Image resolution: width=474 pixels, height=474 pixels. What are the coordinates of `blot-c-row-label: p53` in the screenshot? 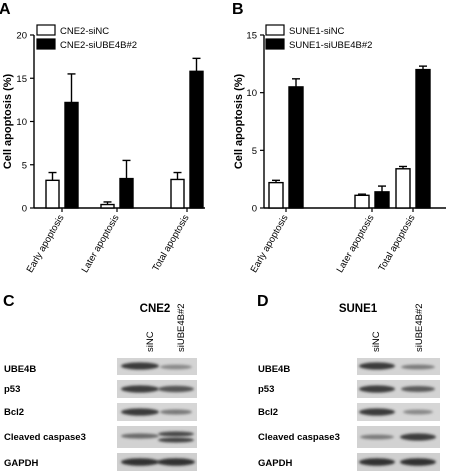 It's located at (12, 389).